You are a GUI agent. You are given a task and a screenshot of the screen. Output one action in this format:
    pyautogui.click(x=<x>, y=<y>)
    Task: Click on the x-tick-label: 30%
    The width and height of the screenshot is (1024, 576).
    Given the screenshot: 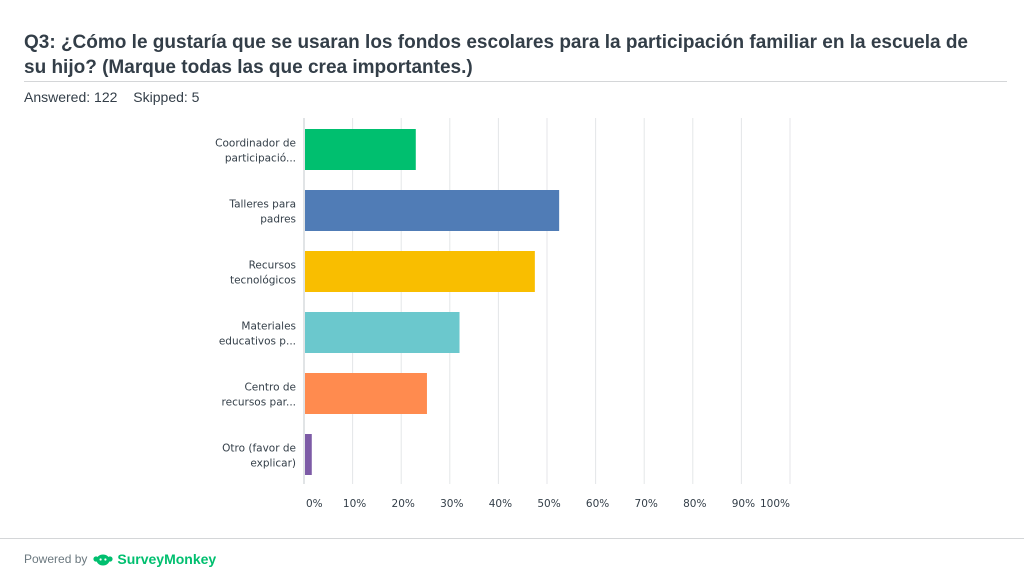 What is the action you would take?
    pyautogui.click(x=451, y=504)
    